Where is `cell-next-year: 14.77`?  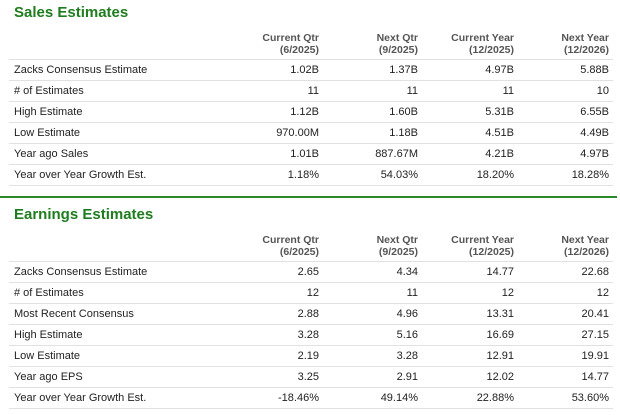 cell-next-year: 14.77 is located at coordinates (565, 376).